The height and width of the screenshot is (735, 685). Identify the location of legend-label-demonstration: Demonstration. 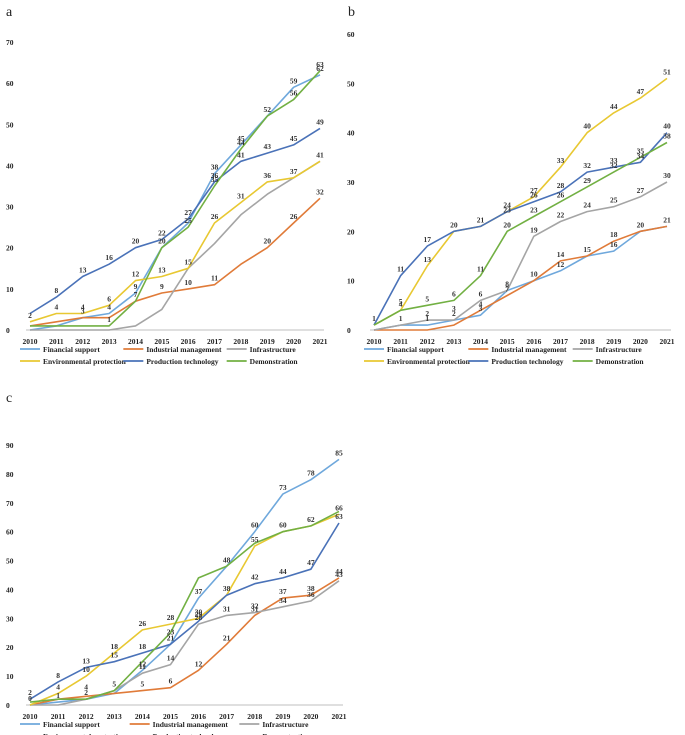
(274, 361).